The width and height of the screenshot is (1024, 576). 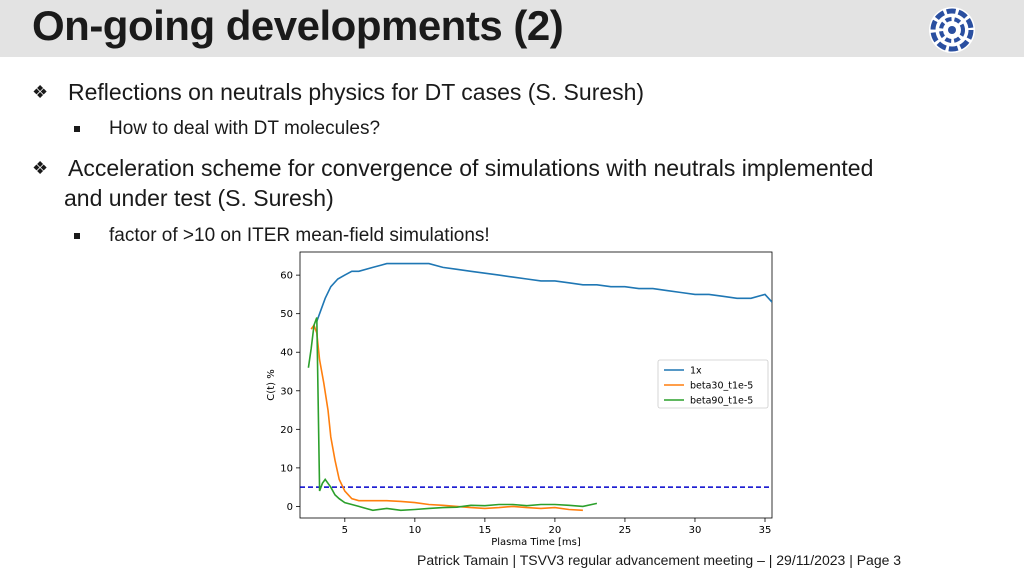 What do you see at coordinates (721, 401) in the screenshot?
I see `legend-label: beta90_t1e-5` at bounding box center [721, 401].